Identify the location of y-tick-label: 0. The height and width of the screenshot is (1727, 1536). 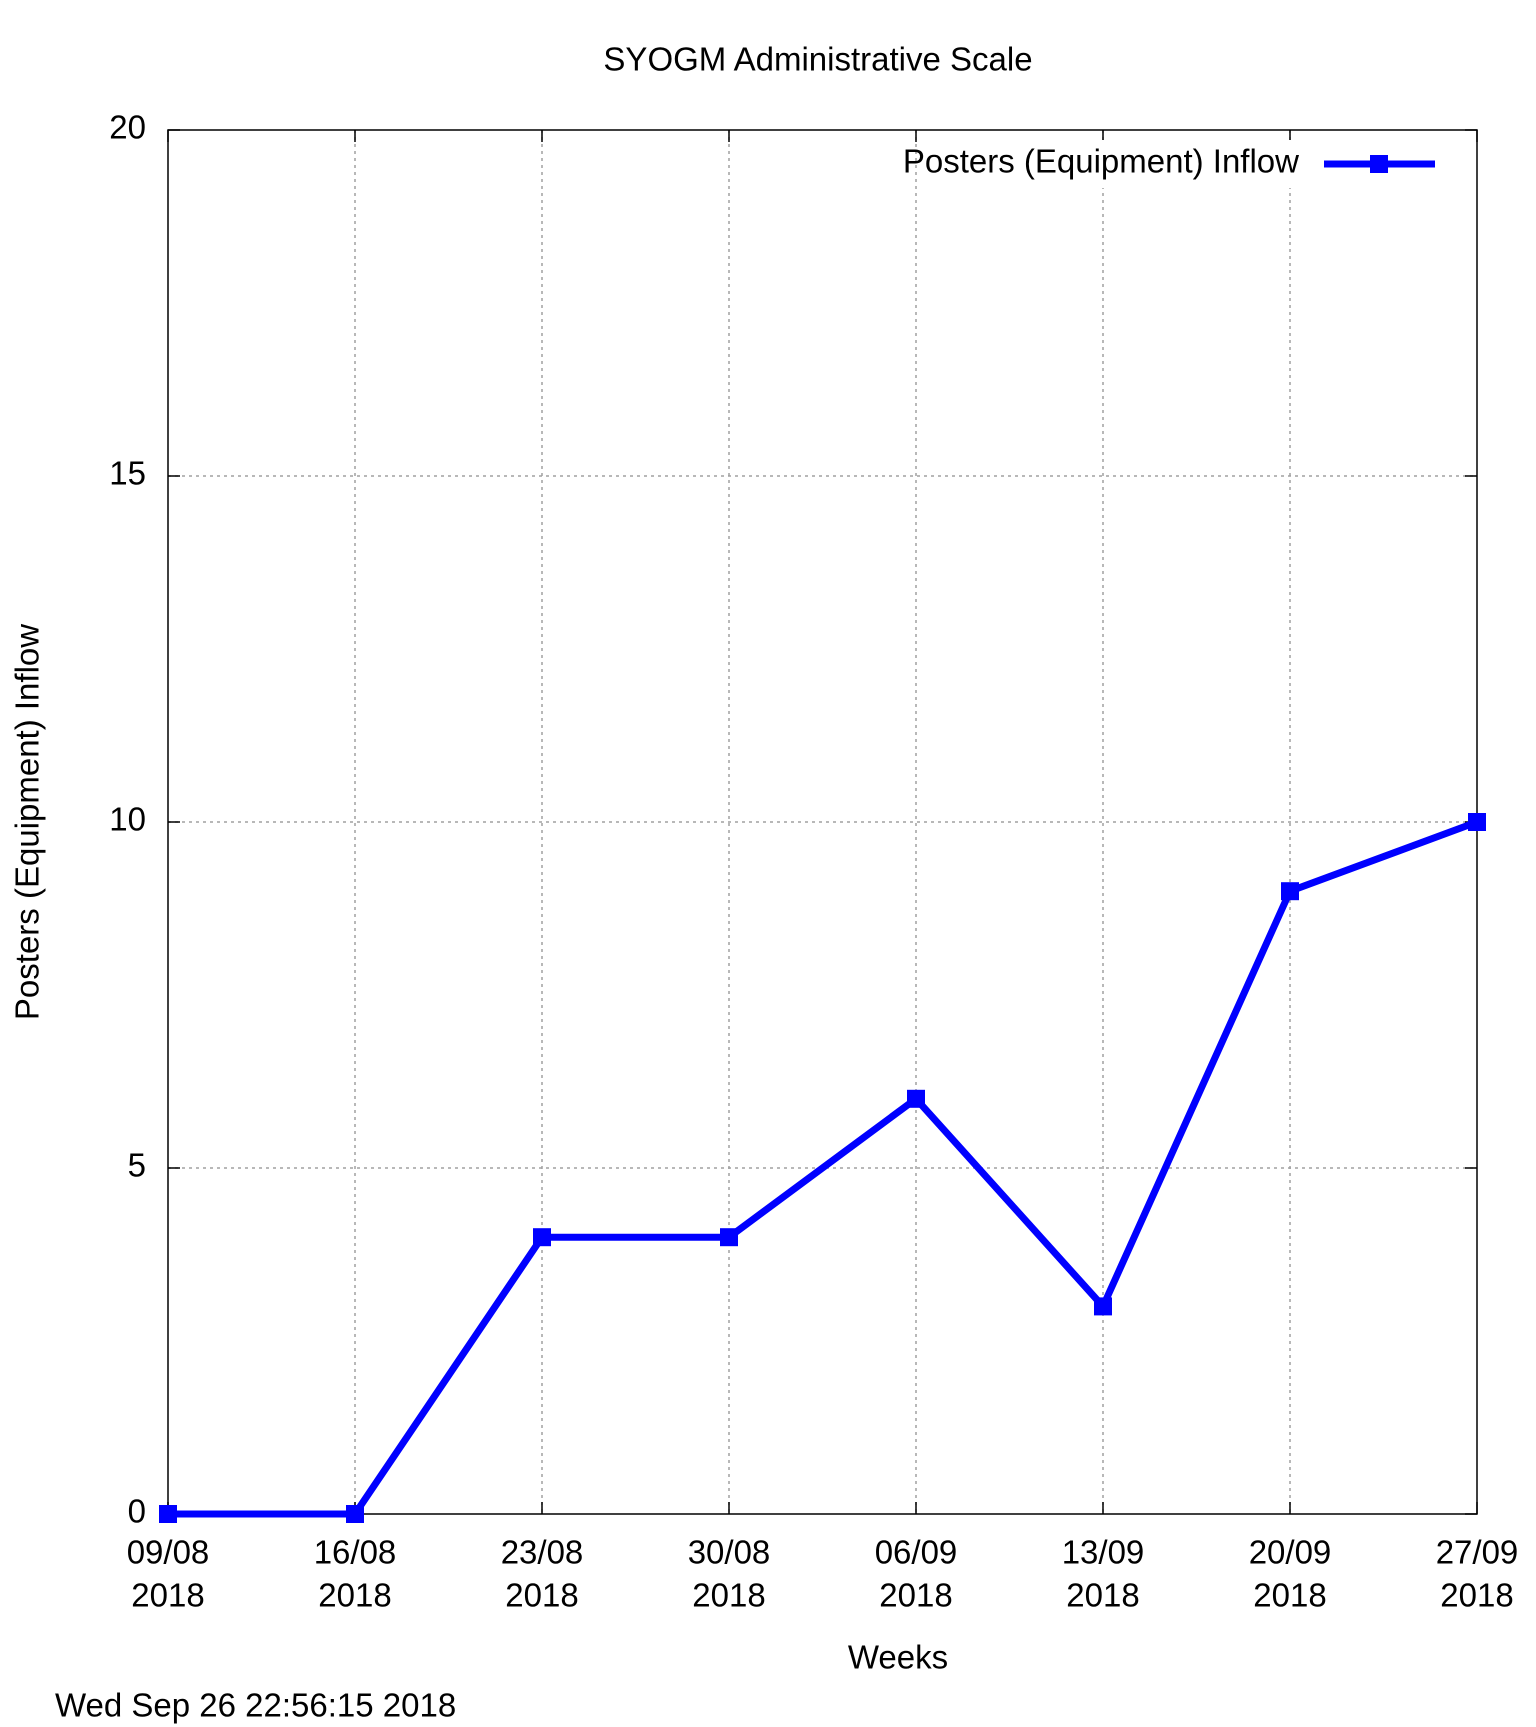
(137, 1511).